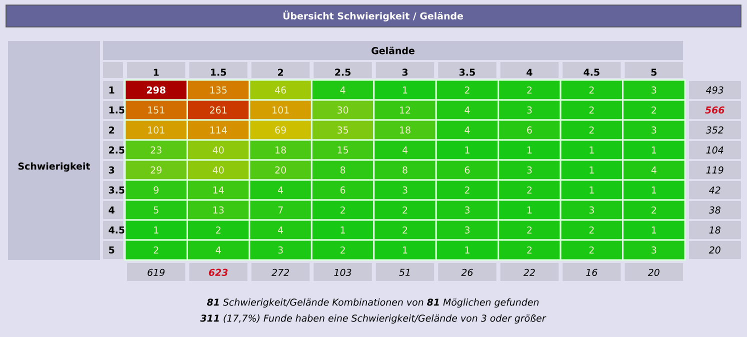 This screenshot has width=747, height=337. What do you see at coordinates (393, 50) in the screenshot?
I see `x-axis-title: Gelände` at bounding box center [393, 50].